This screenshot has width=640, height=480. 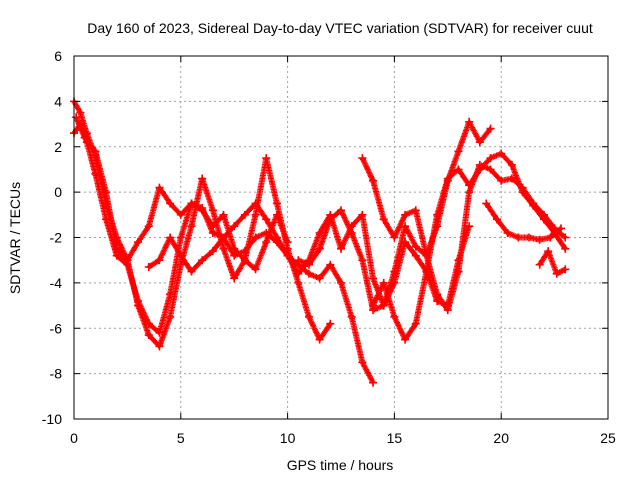 What do you see at coordinates (58, 101) in the screenshot?
I see `y-tick-label: 4` at bounding box center [58, 101].